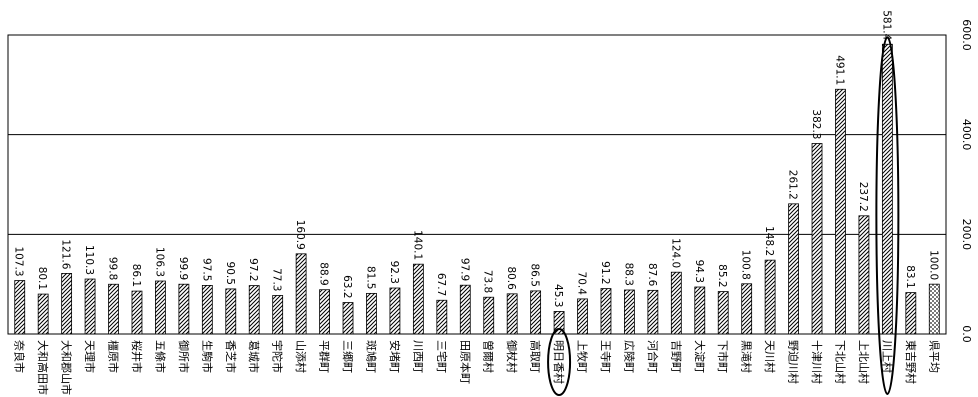 Image resolution: width=978 pixels, height=397 pixels. I want to click on category-label: 明日香村, so click(559, 362).